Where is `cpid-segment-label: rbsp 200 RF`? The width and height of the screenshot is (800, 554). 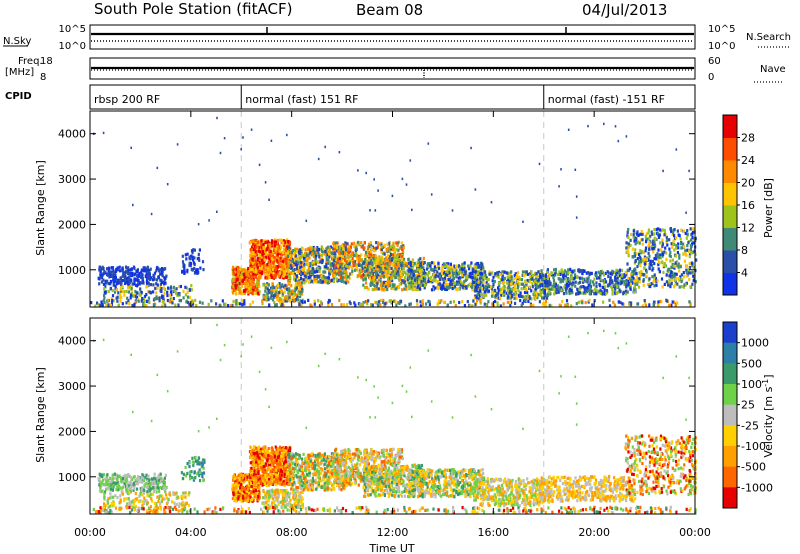
cpid-segment-label: rbsp 200 RF is located at coordinates (127, 99).